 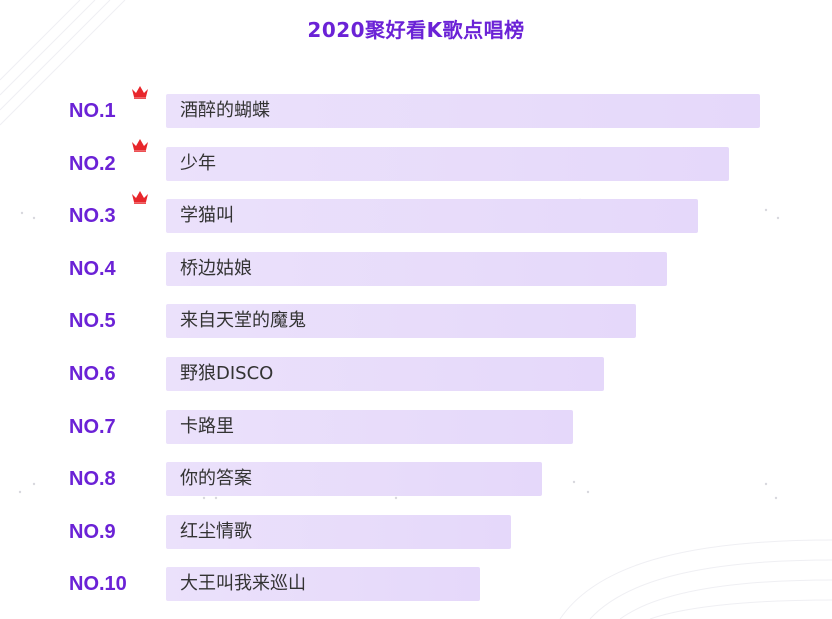 What do you see at coordinates (198, 163) in the screenshot?
I see `song-title-2: 少年` at bounding box center [198, 163].